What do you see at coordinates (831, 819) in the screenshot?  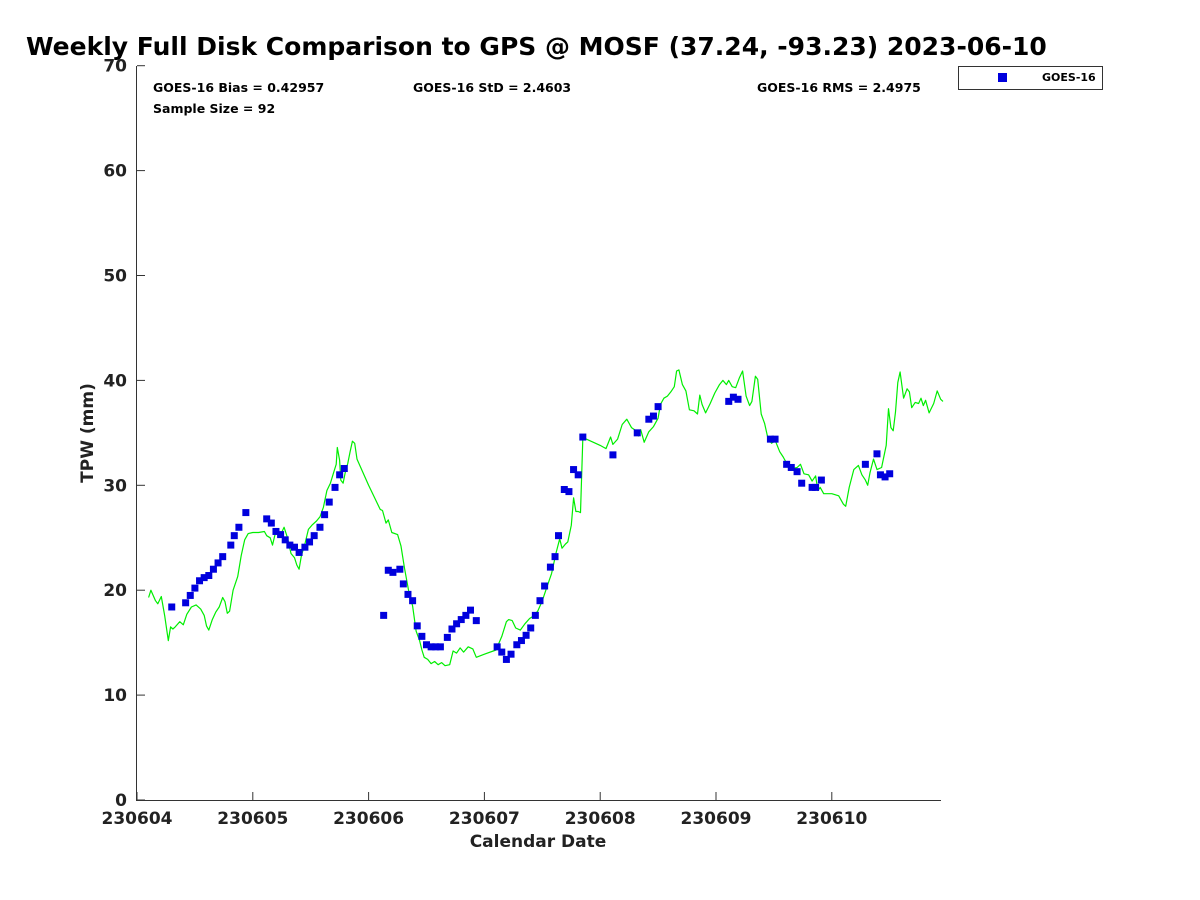 I see `x-tick-label: 230610` at bounding box center [831, 819].